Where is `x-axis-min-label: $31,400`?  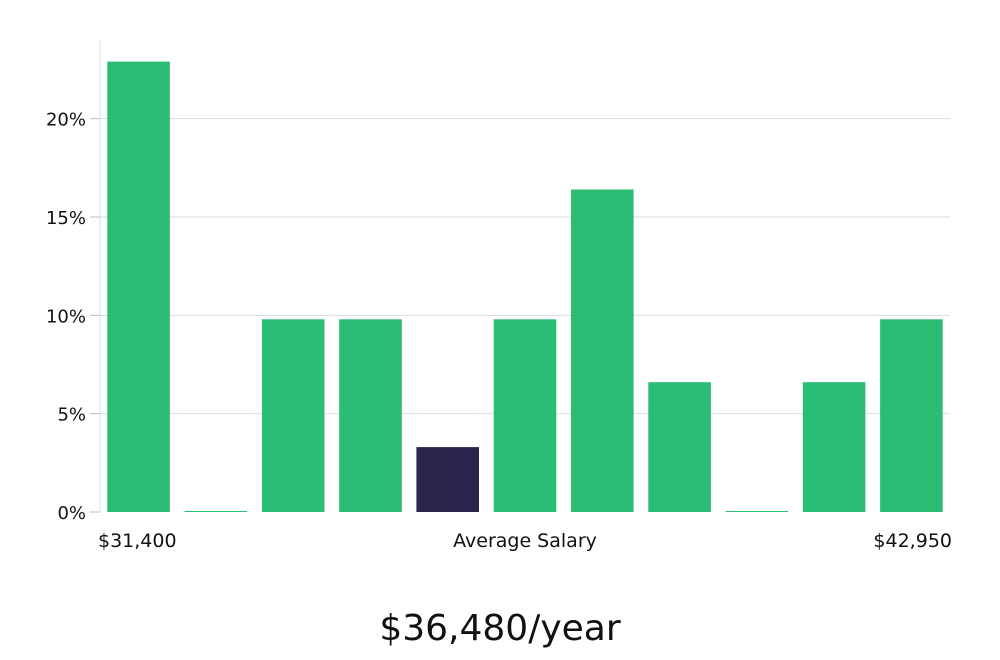 x-axis-min-label: $31,400 is located at coordinates (137, 541).